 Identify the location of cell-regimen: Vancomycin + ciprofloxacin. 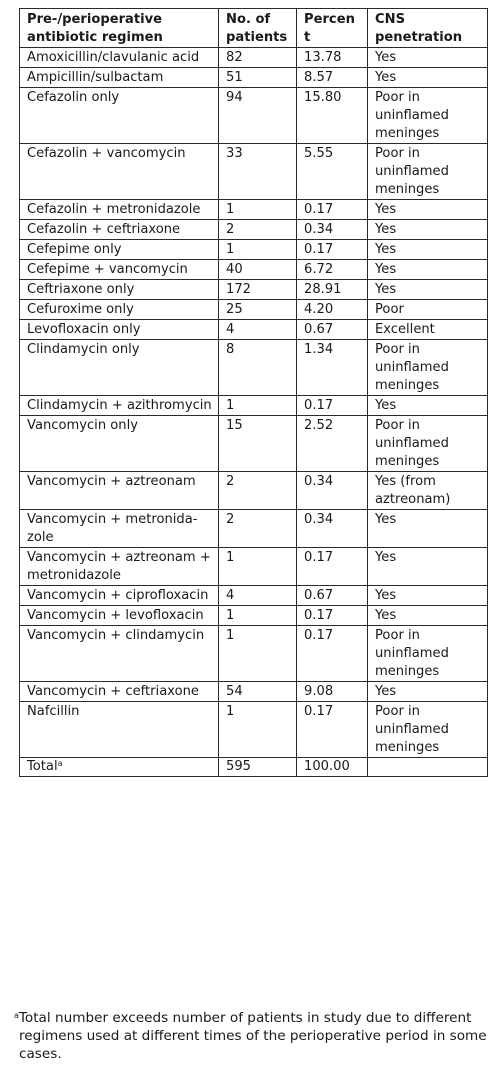
(119, 595).